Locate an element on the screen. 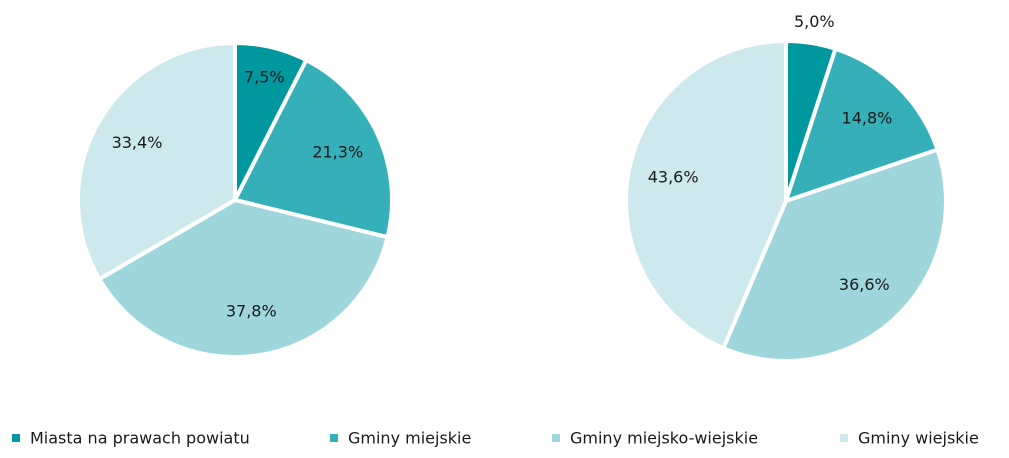  legend-label: Miasta na prawach powiatu is located at coordinates (140, 438).